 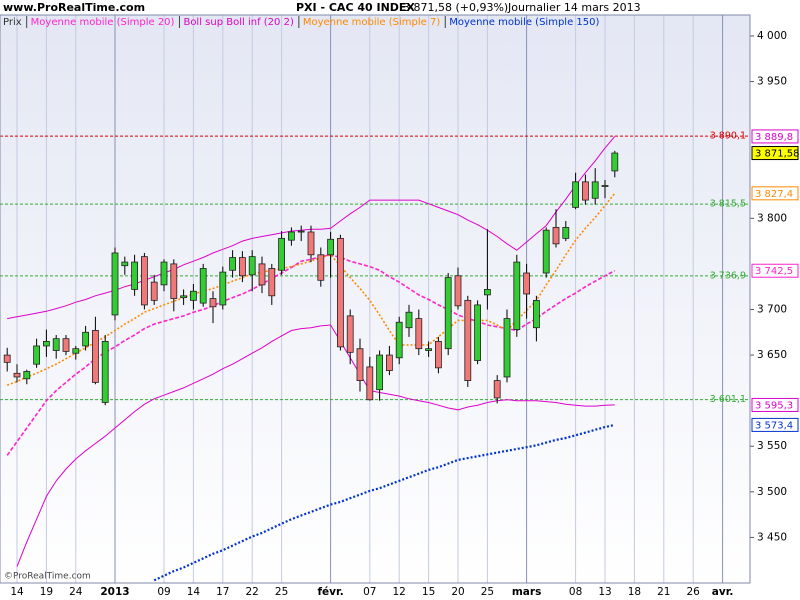 I want to click on level-label: 3 601,1, so click(x=728, y=399).